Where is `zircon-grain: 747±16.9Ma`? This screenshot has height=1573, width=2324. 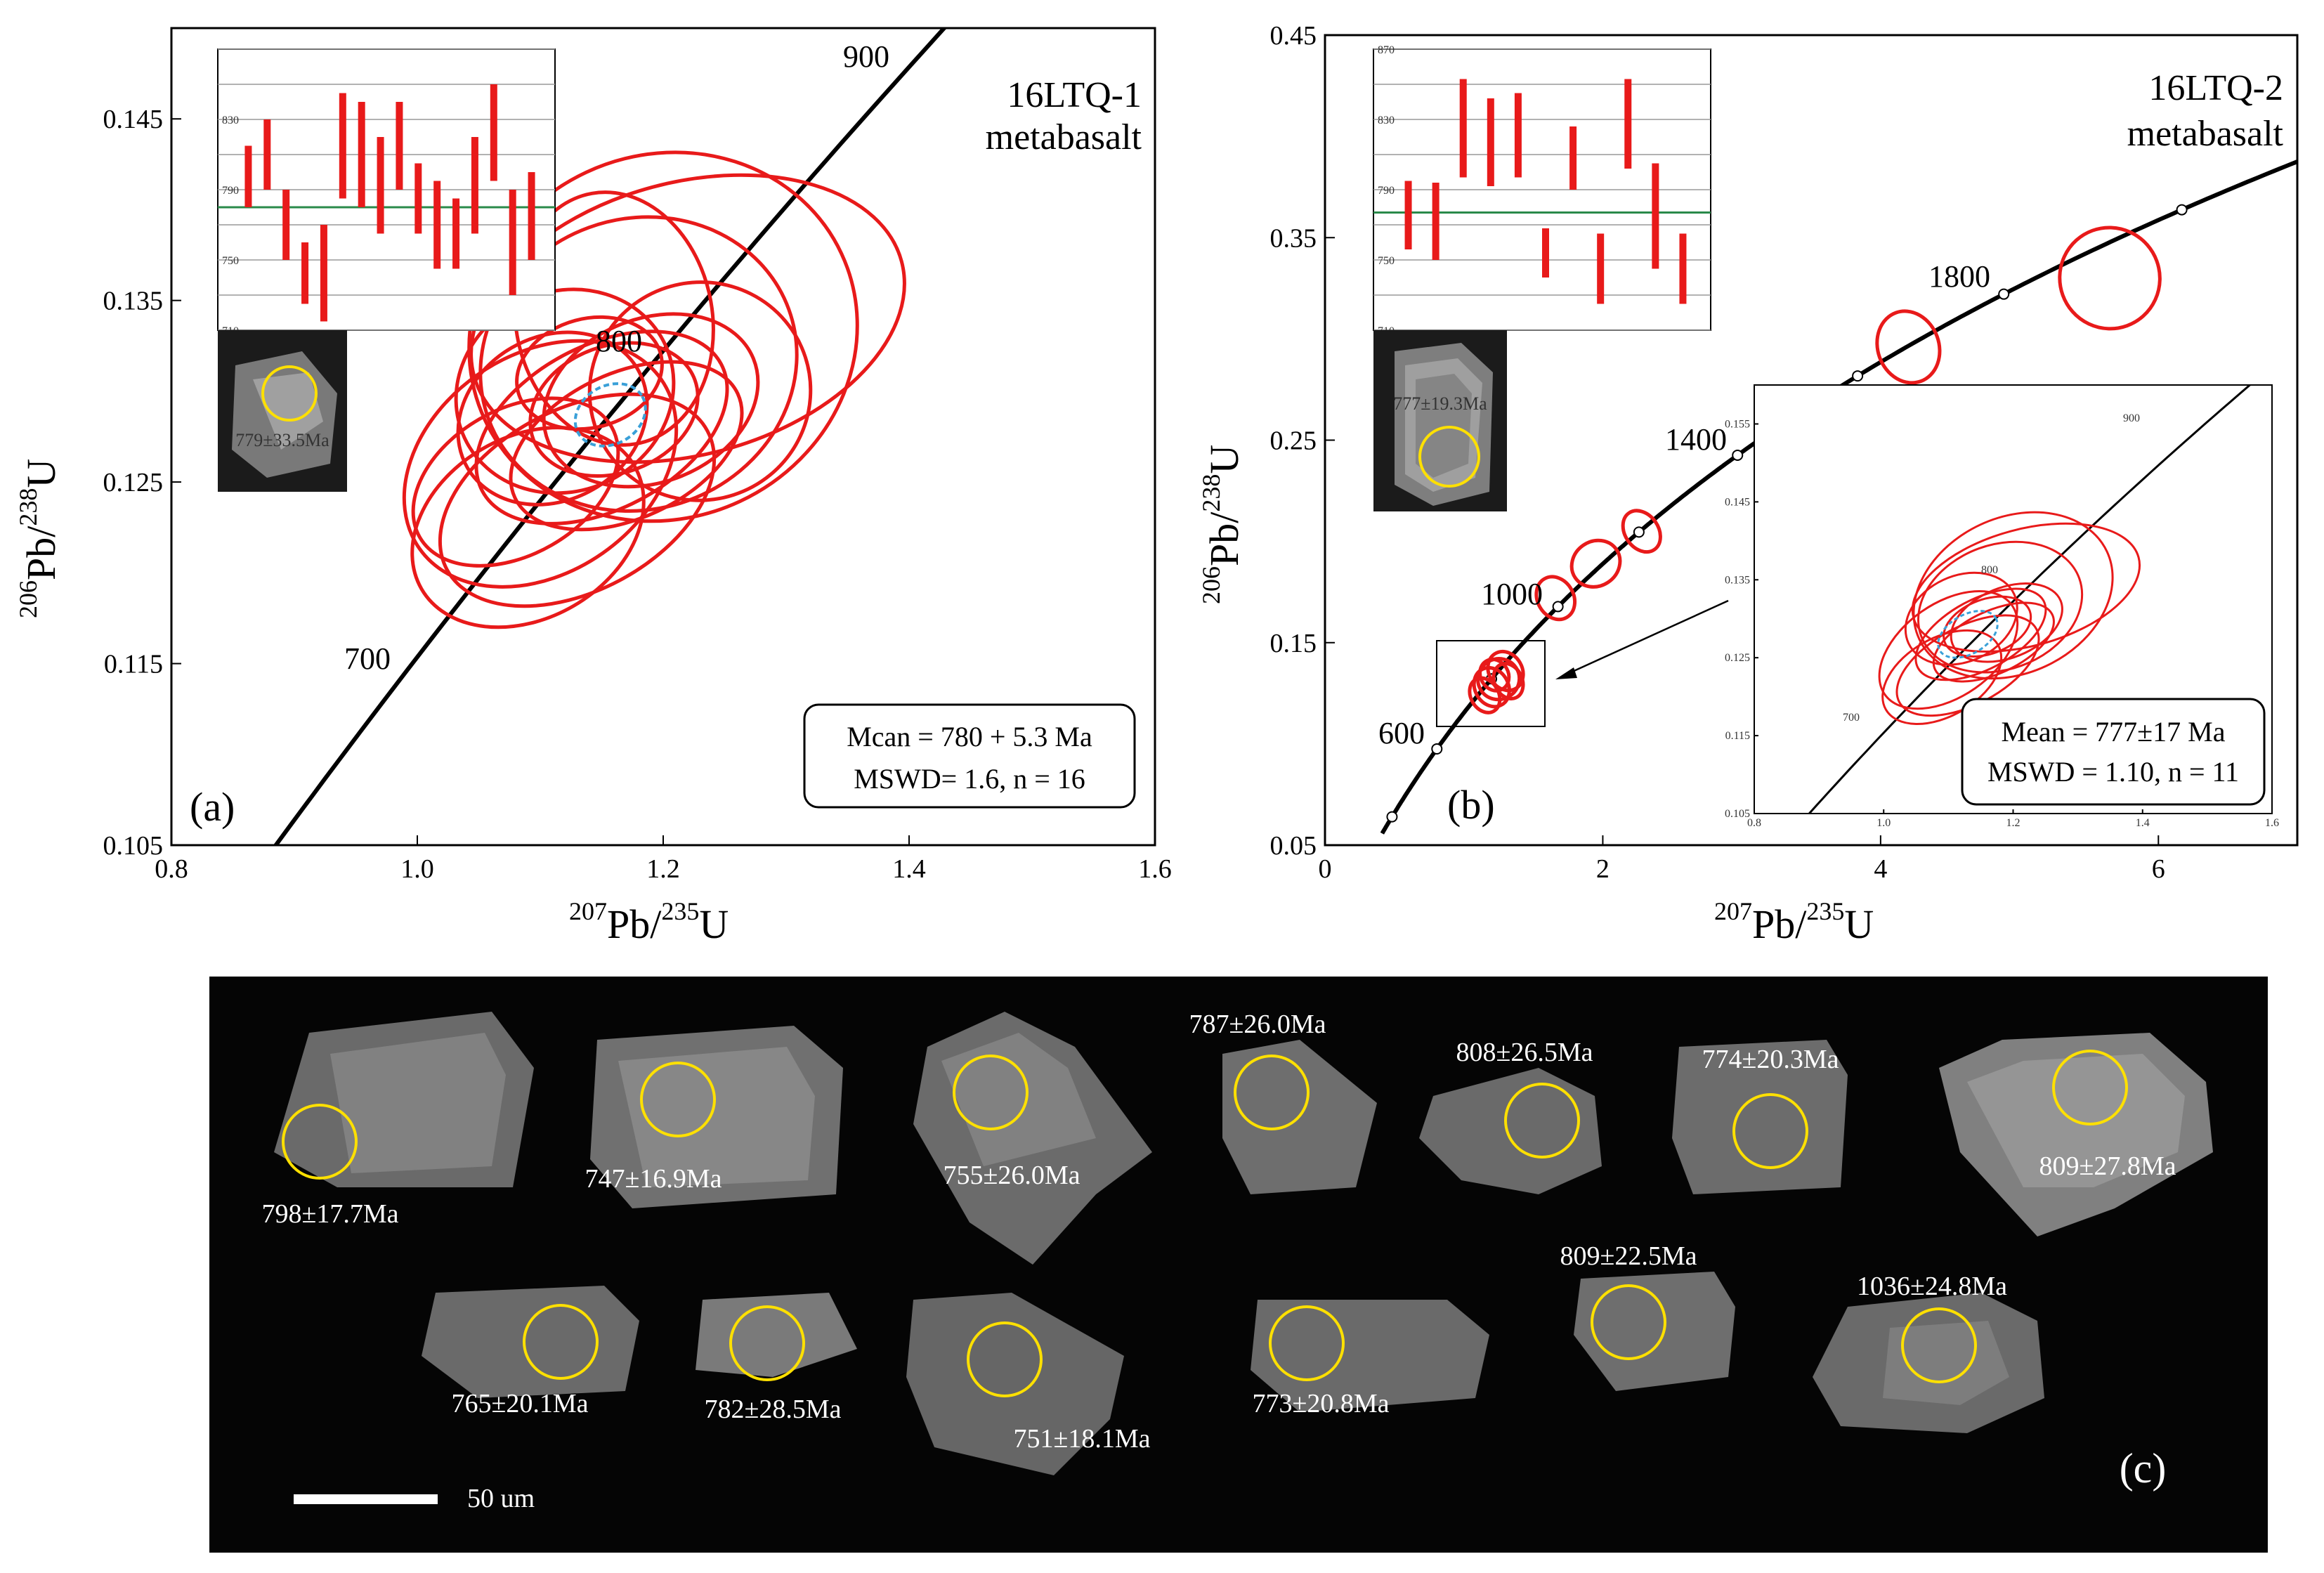
zircon-grain: 747±16.9Ma is located at coordinates (714, 1117).